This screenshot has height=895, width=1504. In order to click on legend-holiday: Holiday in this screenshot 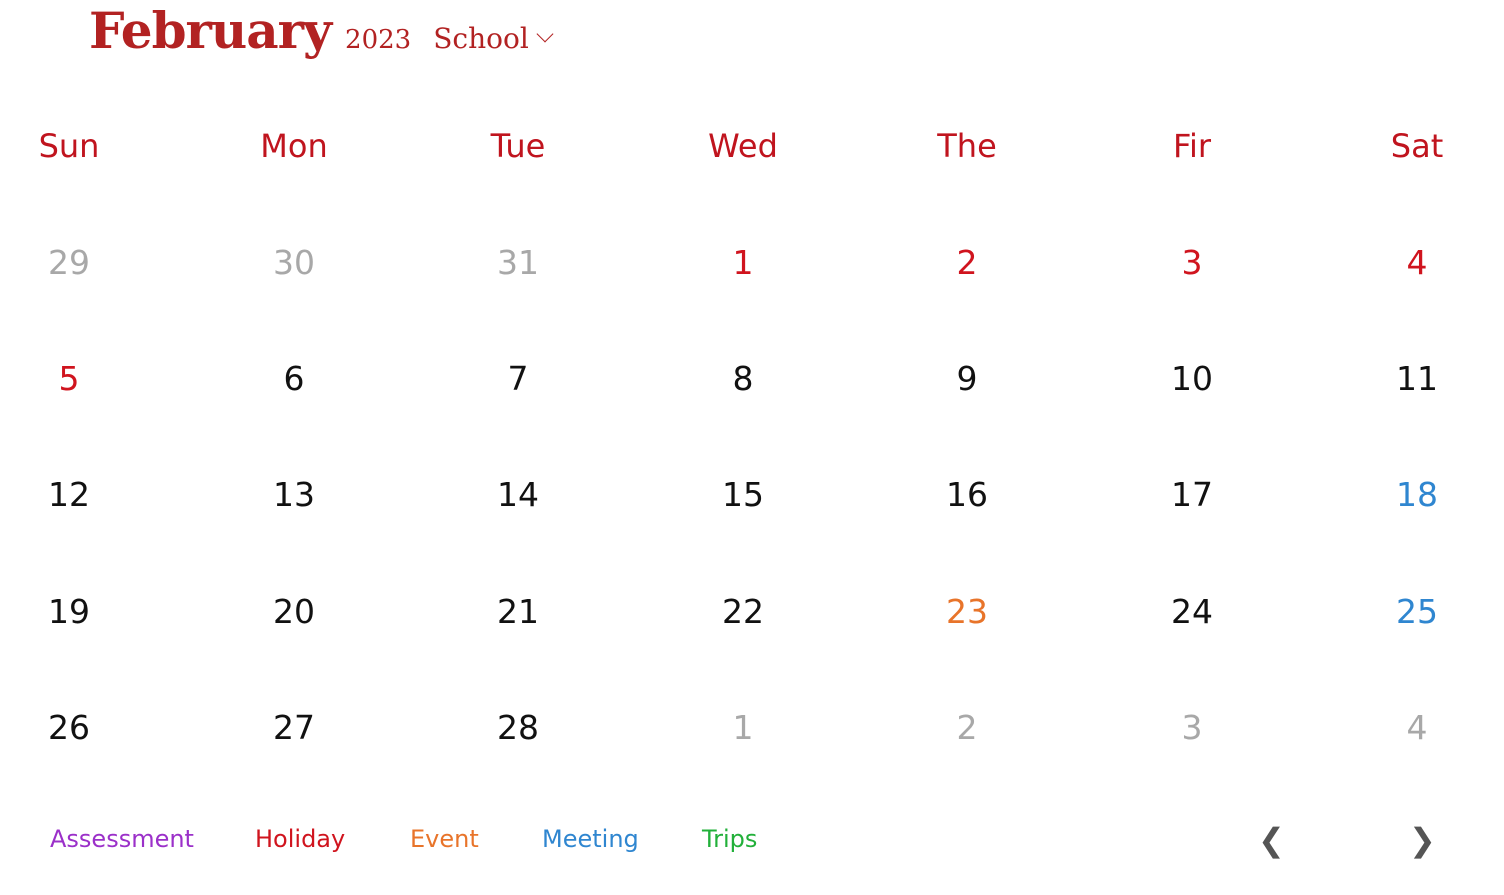, I will do `click(300, 839)`.